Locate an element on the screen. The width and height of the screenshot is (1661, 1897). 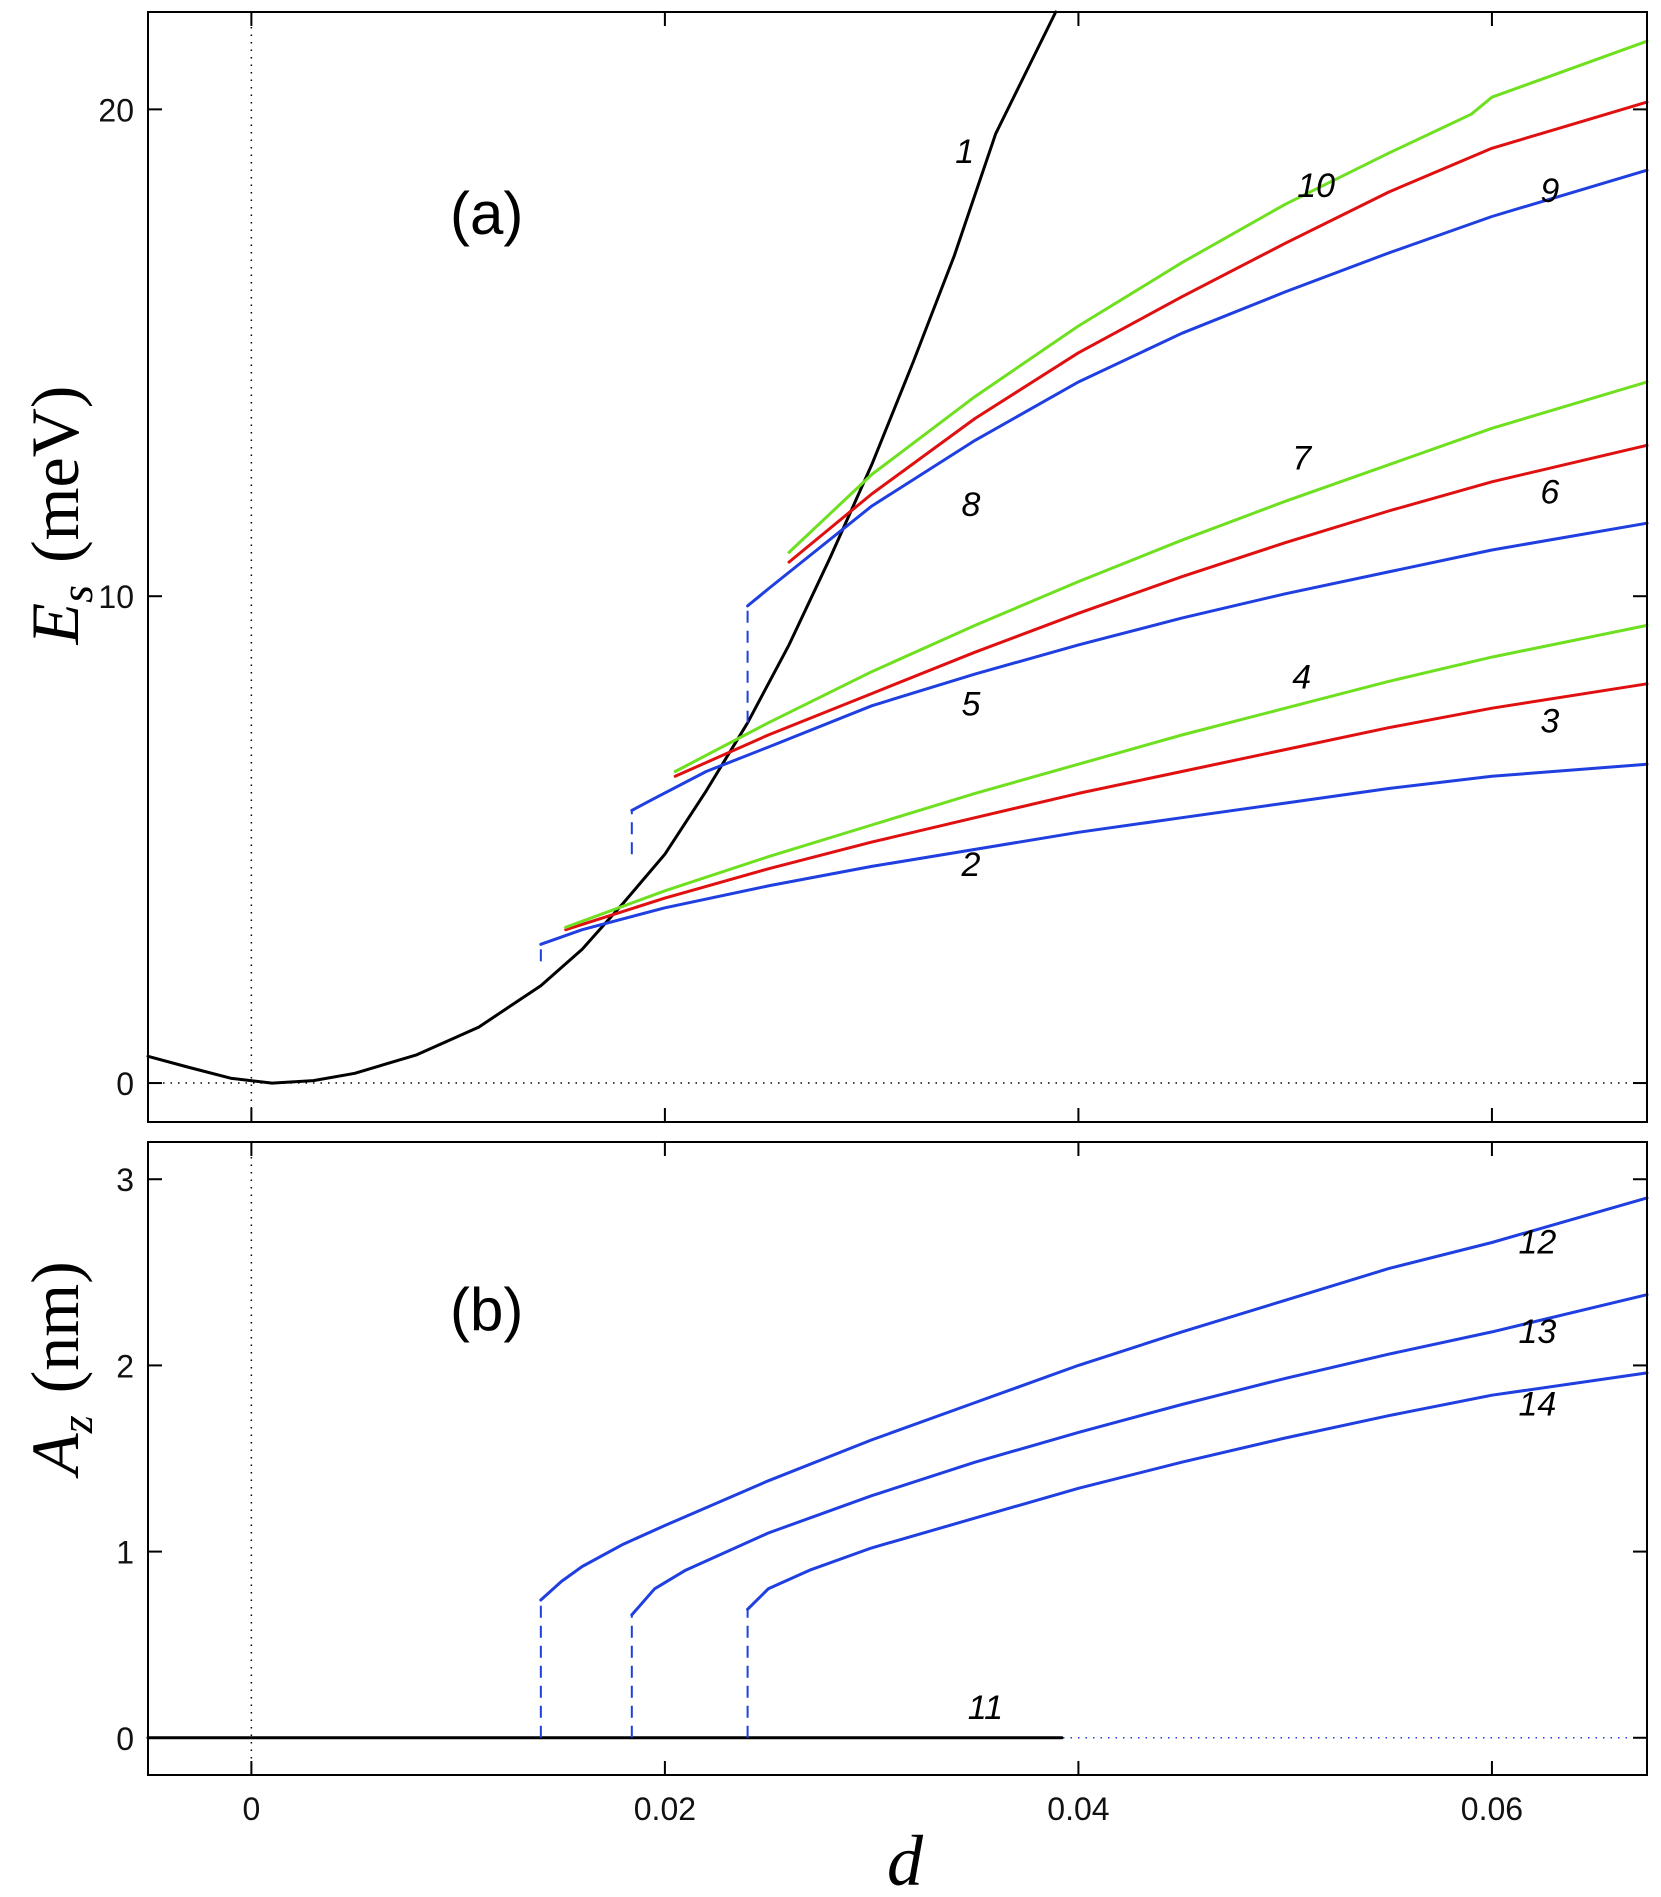
panel-a-ylabel-sub: s is located at coordinates (76, 594).